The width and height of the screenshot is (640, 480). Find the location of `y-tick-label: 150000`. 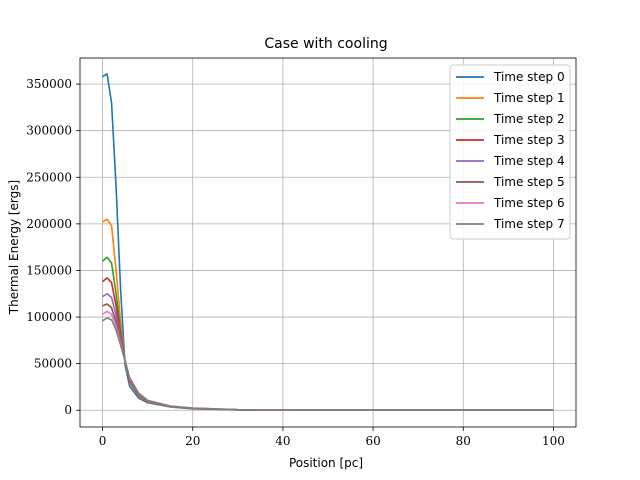

y-tick-label: 150000 is located at coordinates (49, 270).